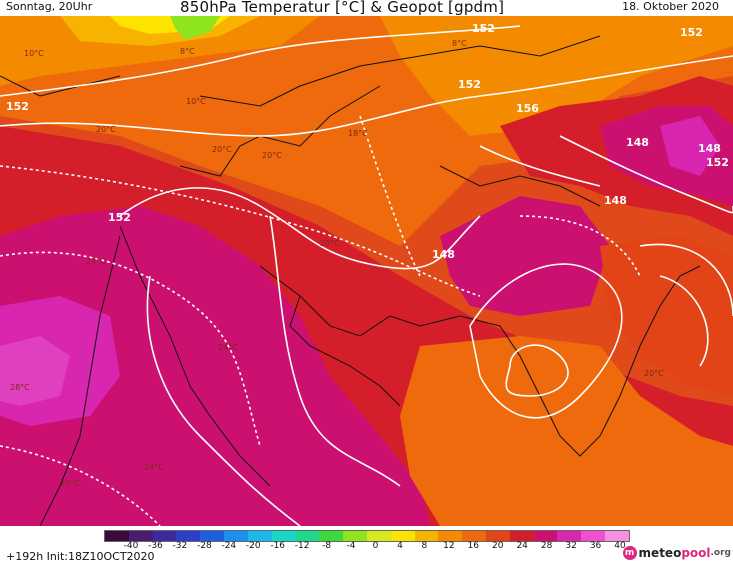  I want to click on forecast-date-label: 18. Oktober 2020, so click(670, 6).